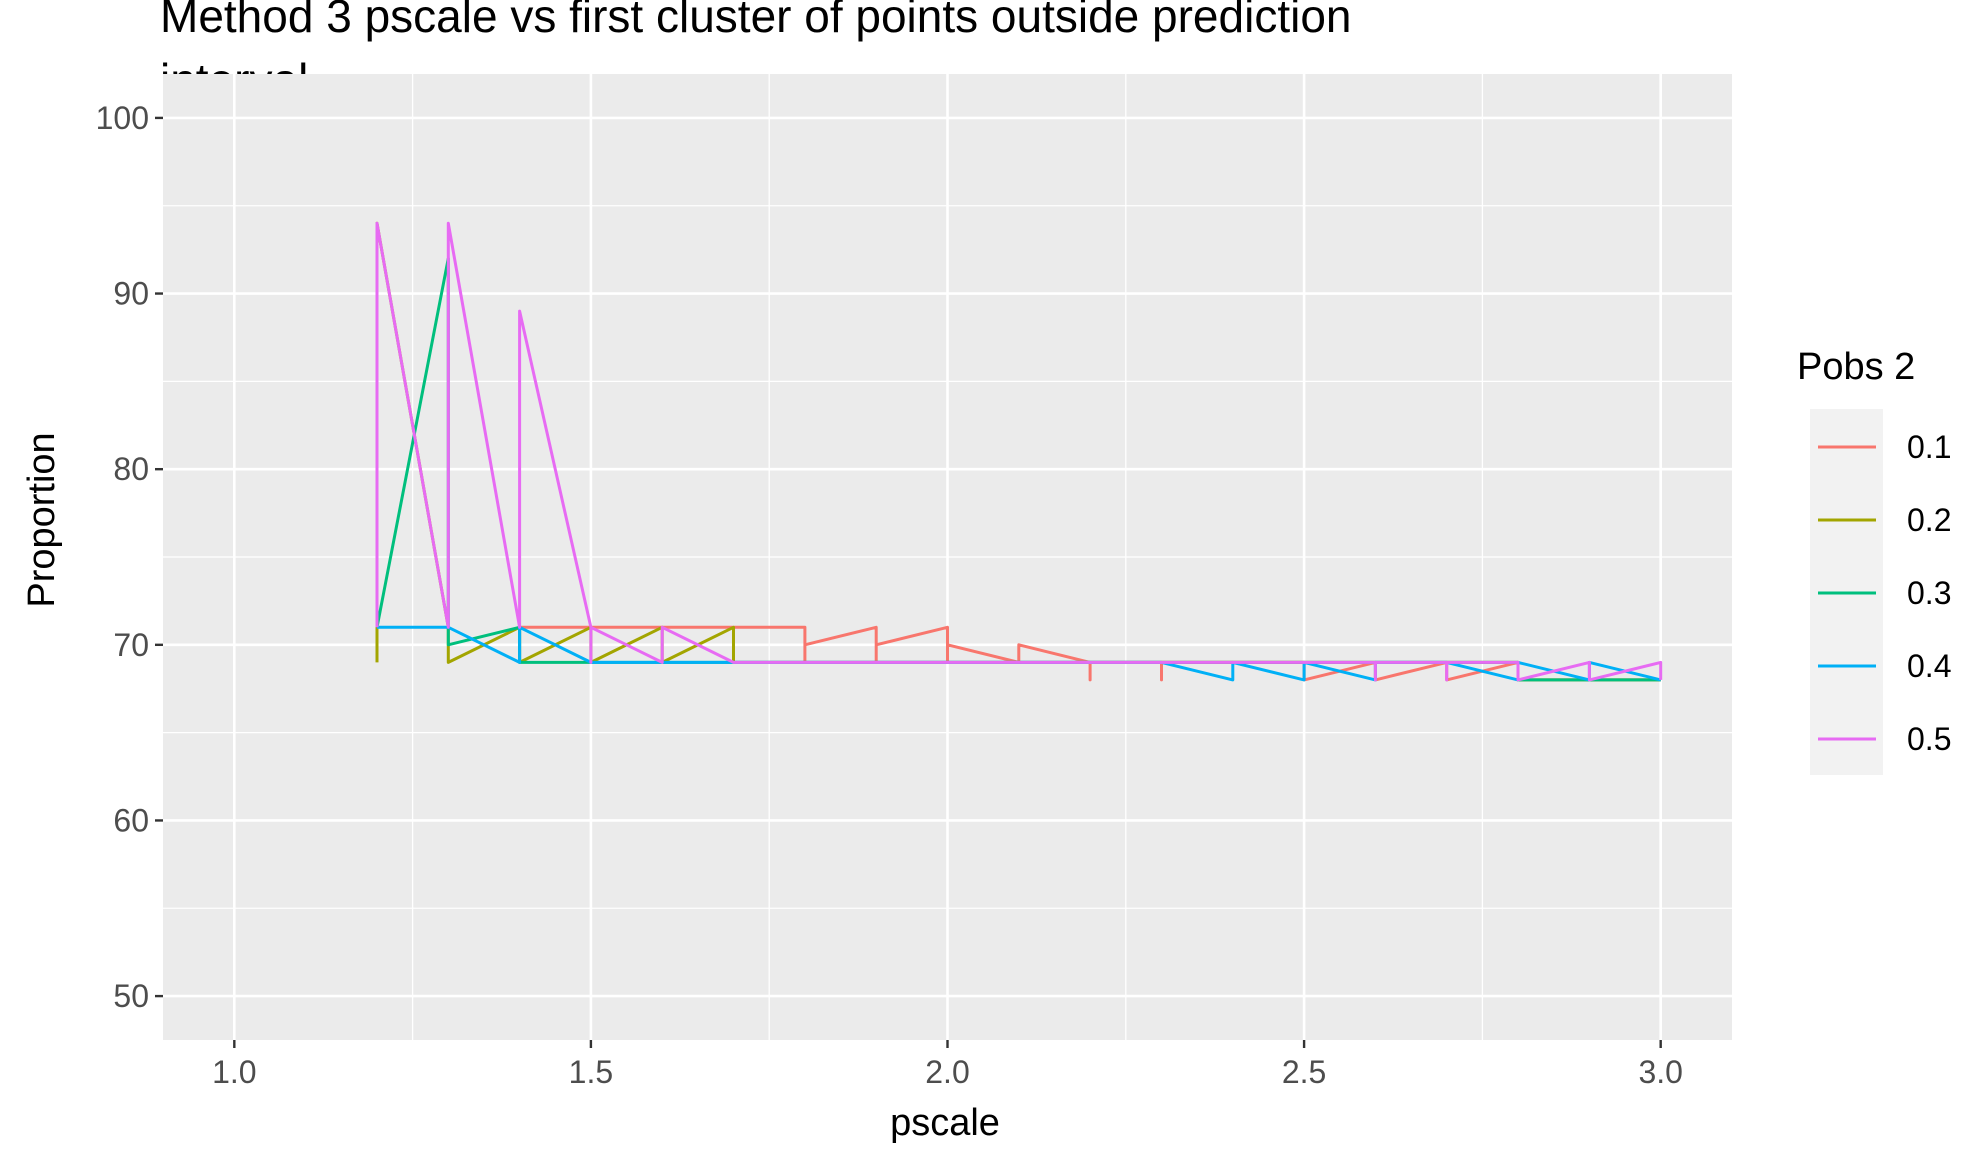 This screenshot has height=1162, width=1978. I want to click on x-tick-label: 3.0, so click(1660, 1072).